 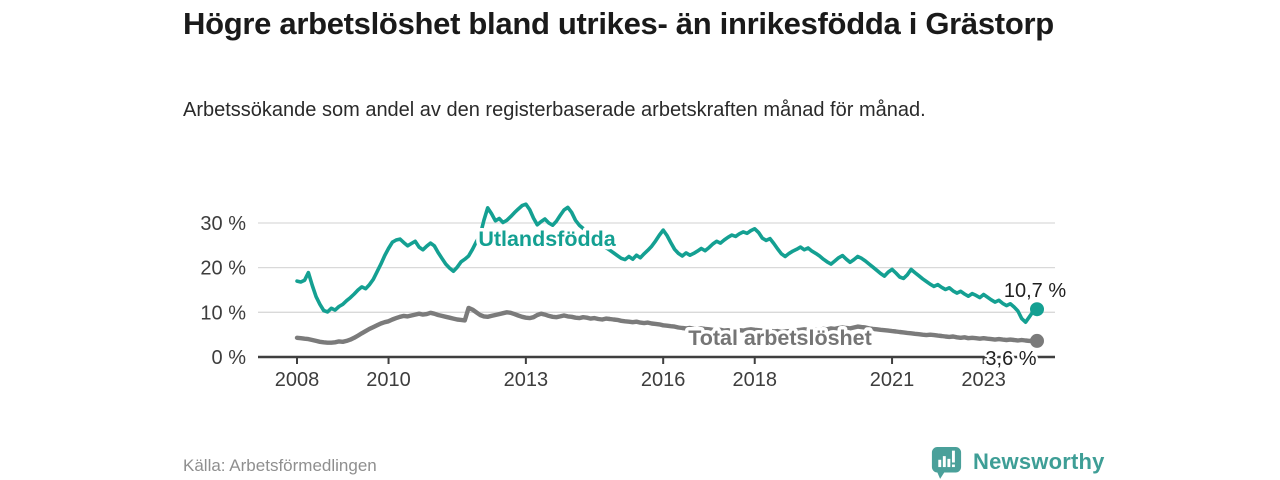 I want to click on y-axis-label: 20 %, so click(x=223, y=269).